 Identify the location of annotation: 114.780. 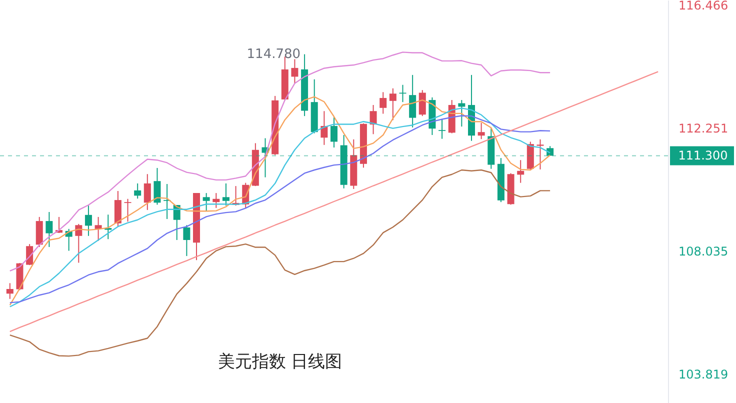
(273, 54).